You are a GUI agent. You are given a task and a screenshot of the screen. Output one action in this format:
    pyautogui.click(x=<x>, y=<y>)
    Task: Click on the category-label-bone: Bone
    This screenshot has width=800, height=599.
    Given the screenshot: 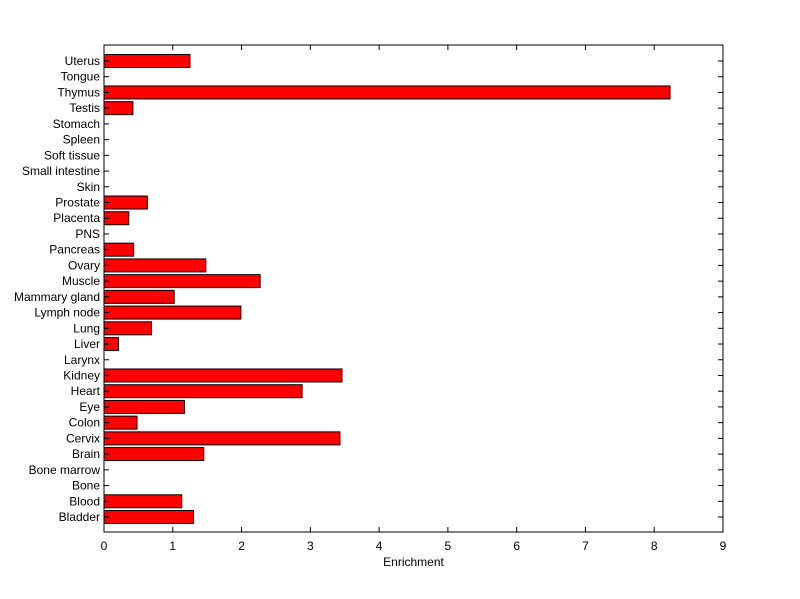 What is the action you would take?
    pyautogui.click(x=86, y=486)
    